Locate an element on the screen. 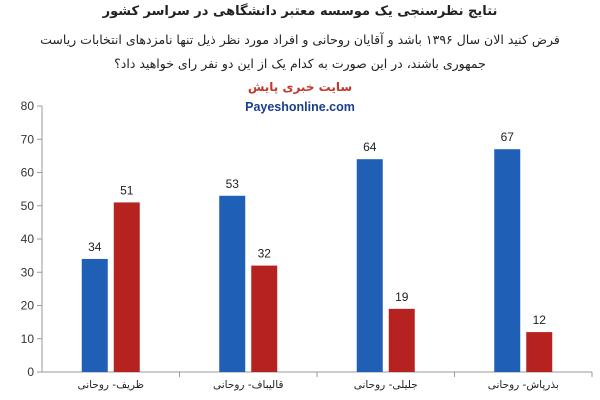 This screenshot has width=600, height=400. y-tick-label: 0 is located at coordinates (30, 372).